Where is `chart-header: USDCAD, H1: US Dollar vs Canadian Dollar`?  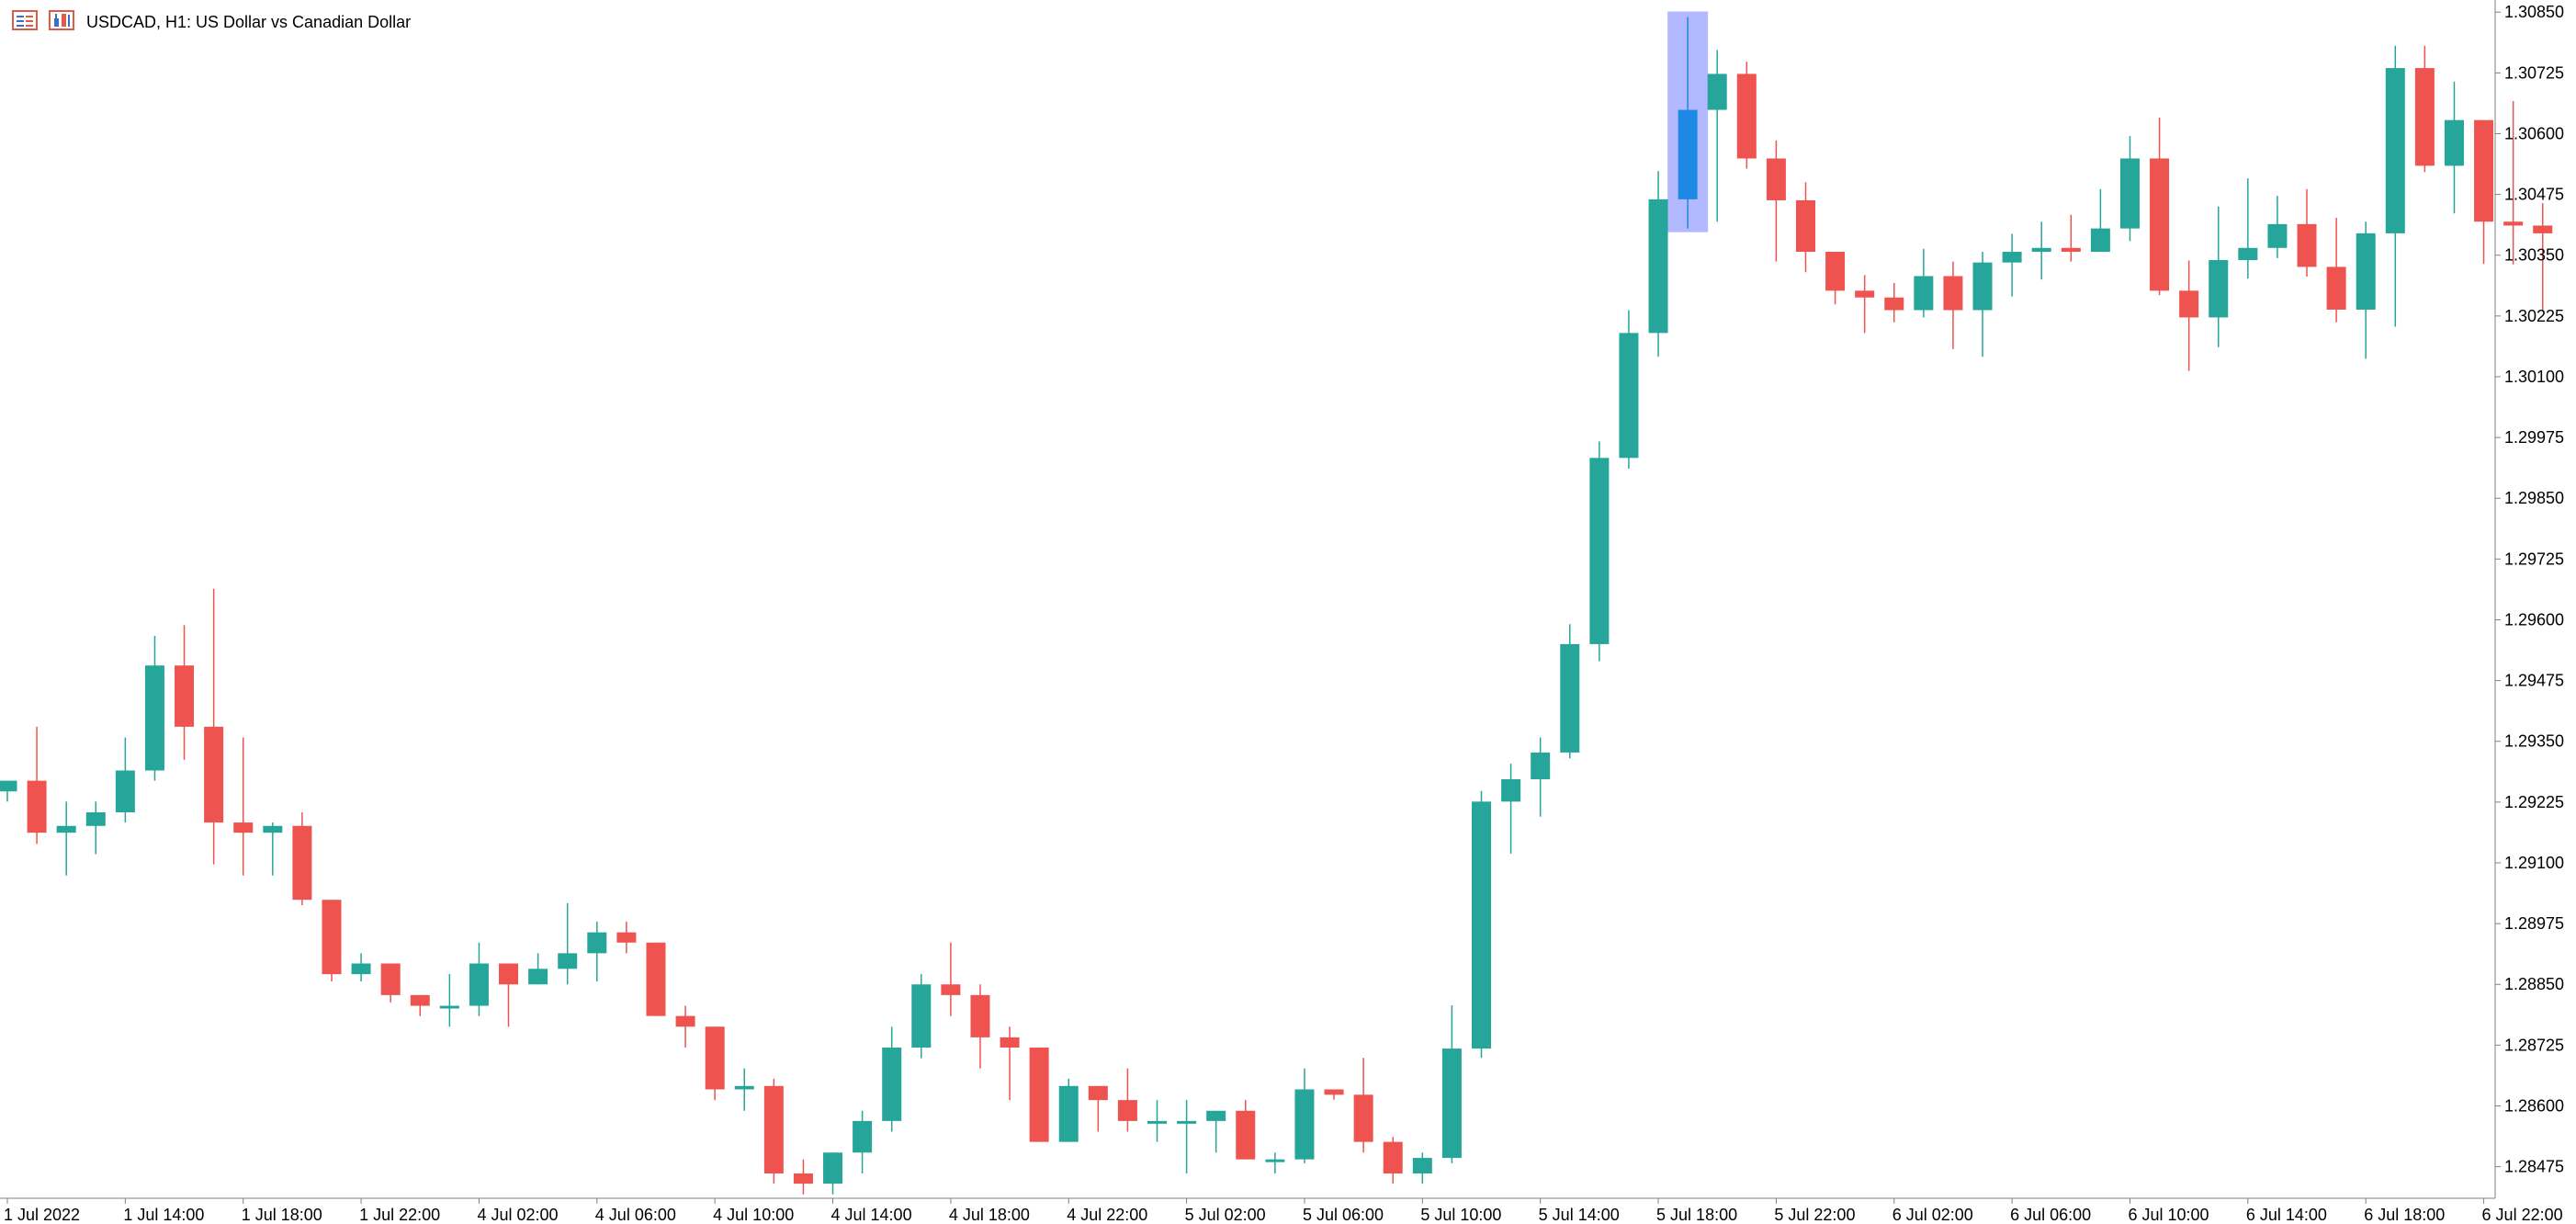
chart-header: USDCAD, H1: US Dollar vs Canadian Dollar is located at coordinates (211, 20).